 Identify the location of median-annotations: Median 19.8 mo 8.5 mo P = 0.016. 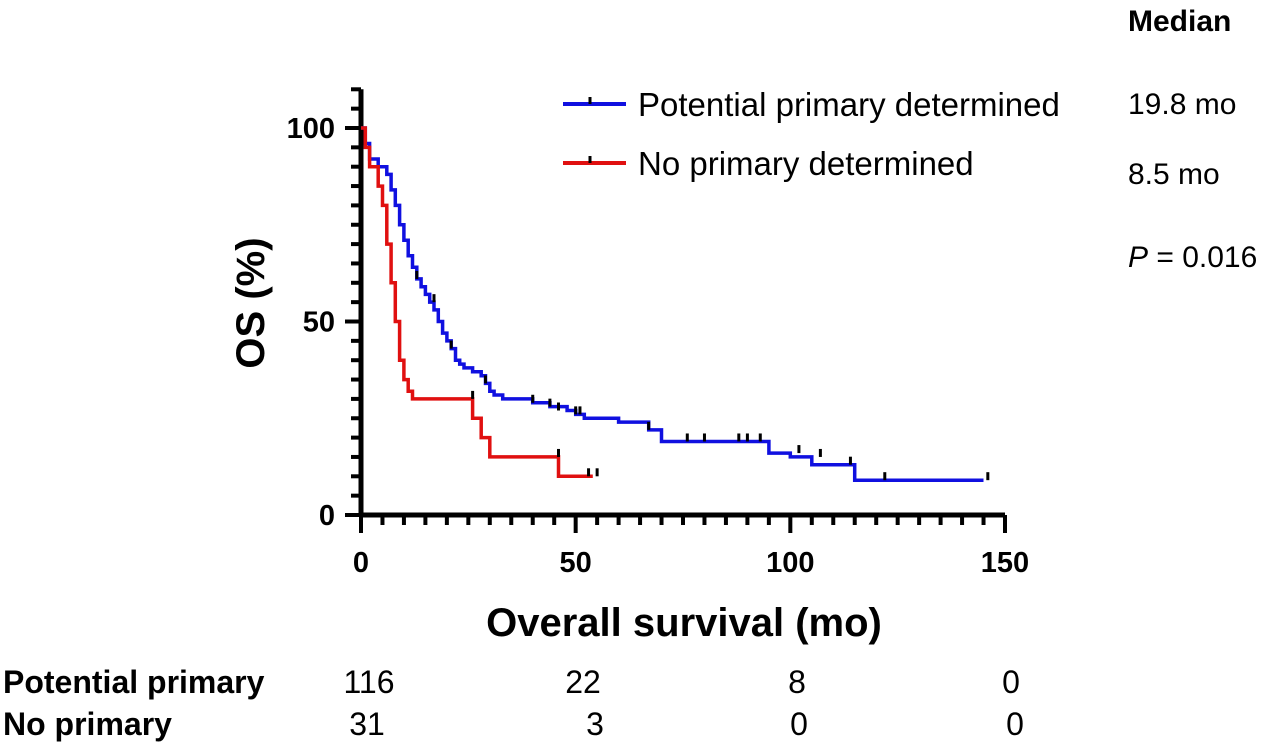
(1192, 139).